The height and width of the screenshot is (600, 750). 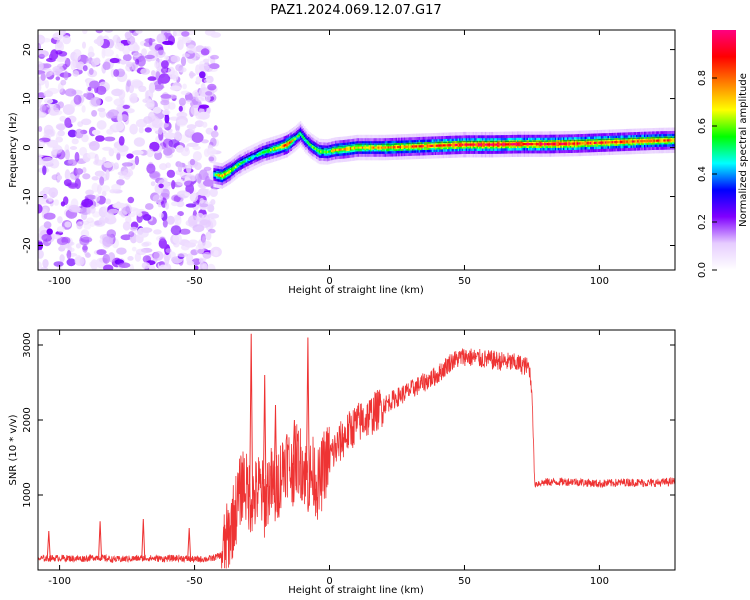 I want to click on colorbar-label: Normalized spectral amplitude, so click(x=743, y=150).